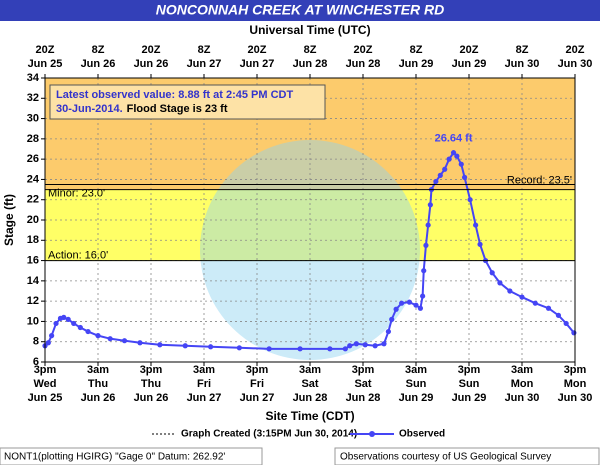 The image size is (600, 465). Describe the element at coordinates (33, 281) in the screenshot. I see `y-tick-label: 14` at that location.